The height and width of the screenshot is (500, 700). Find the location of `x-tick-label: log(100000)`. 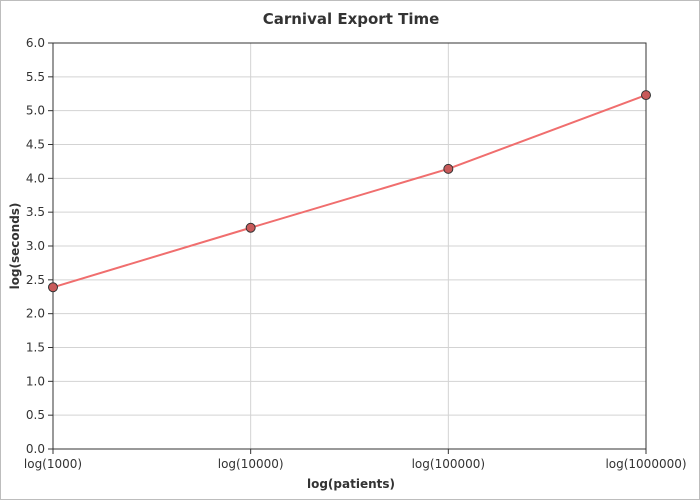

x-tick-label: log(100000) is located at coordinates (448, 464).